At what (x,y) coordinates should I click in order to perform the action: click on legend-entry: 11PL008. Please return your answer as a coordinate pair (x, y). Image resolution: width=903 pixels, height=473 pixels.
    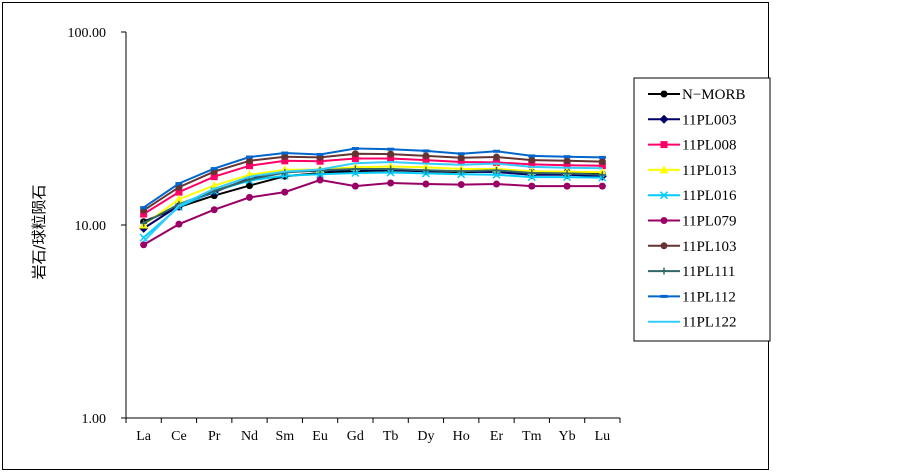
    Looking at the image, I should click on (692, 146).